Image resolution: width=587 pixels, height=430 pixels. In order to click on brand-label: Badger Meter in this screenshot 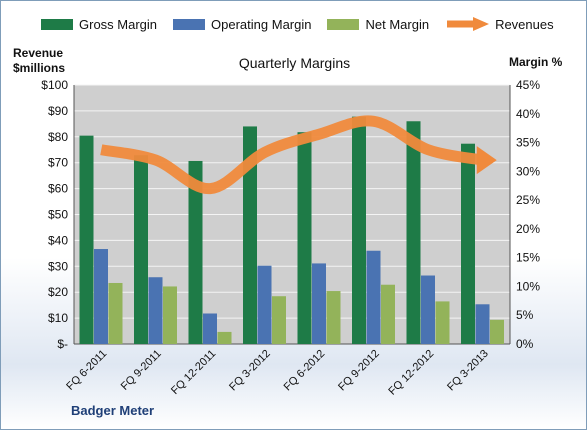, I will do `click(113, 410)`.